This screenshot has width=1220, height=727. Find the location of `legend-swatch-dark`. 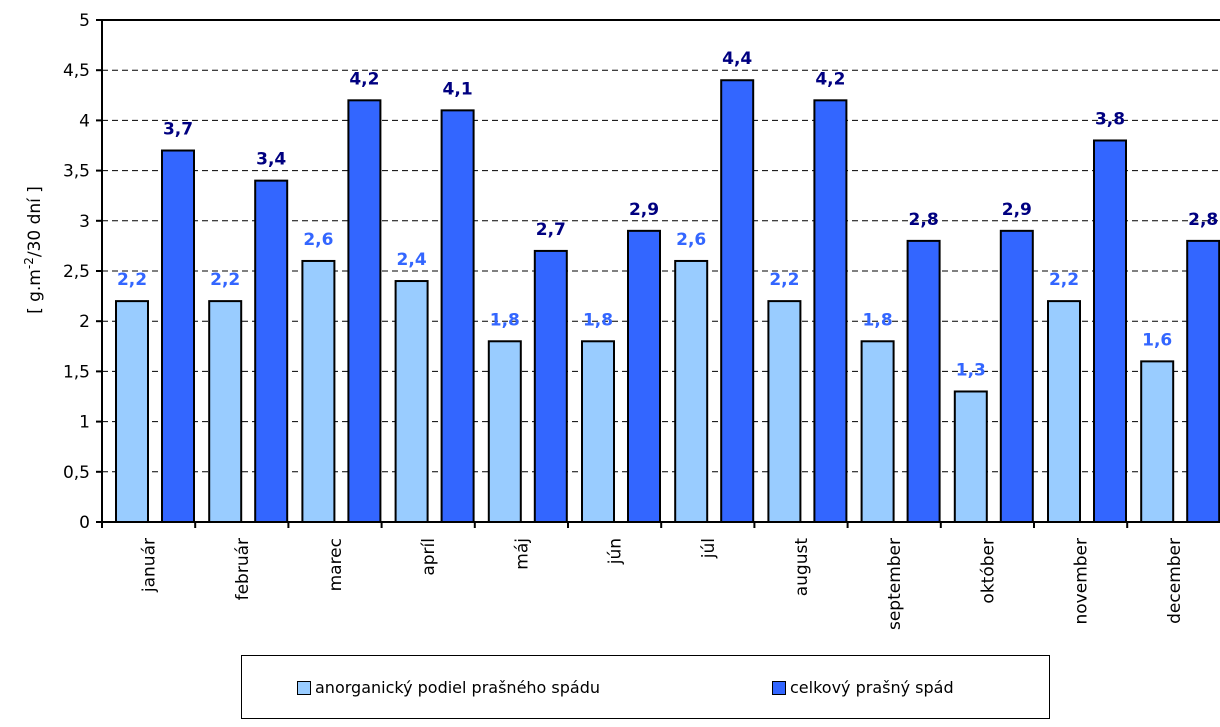

legend-swatch-dark is located at coordinates (779, 687).